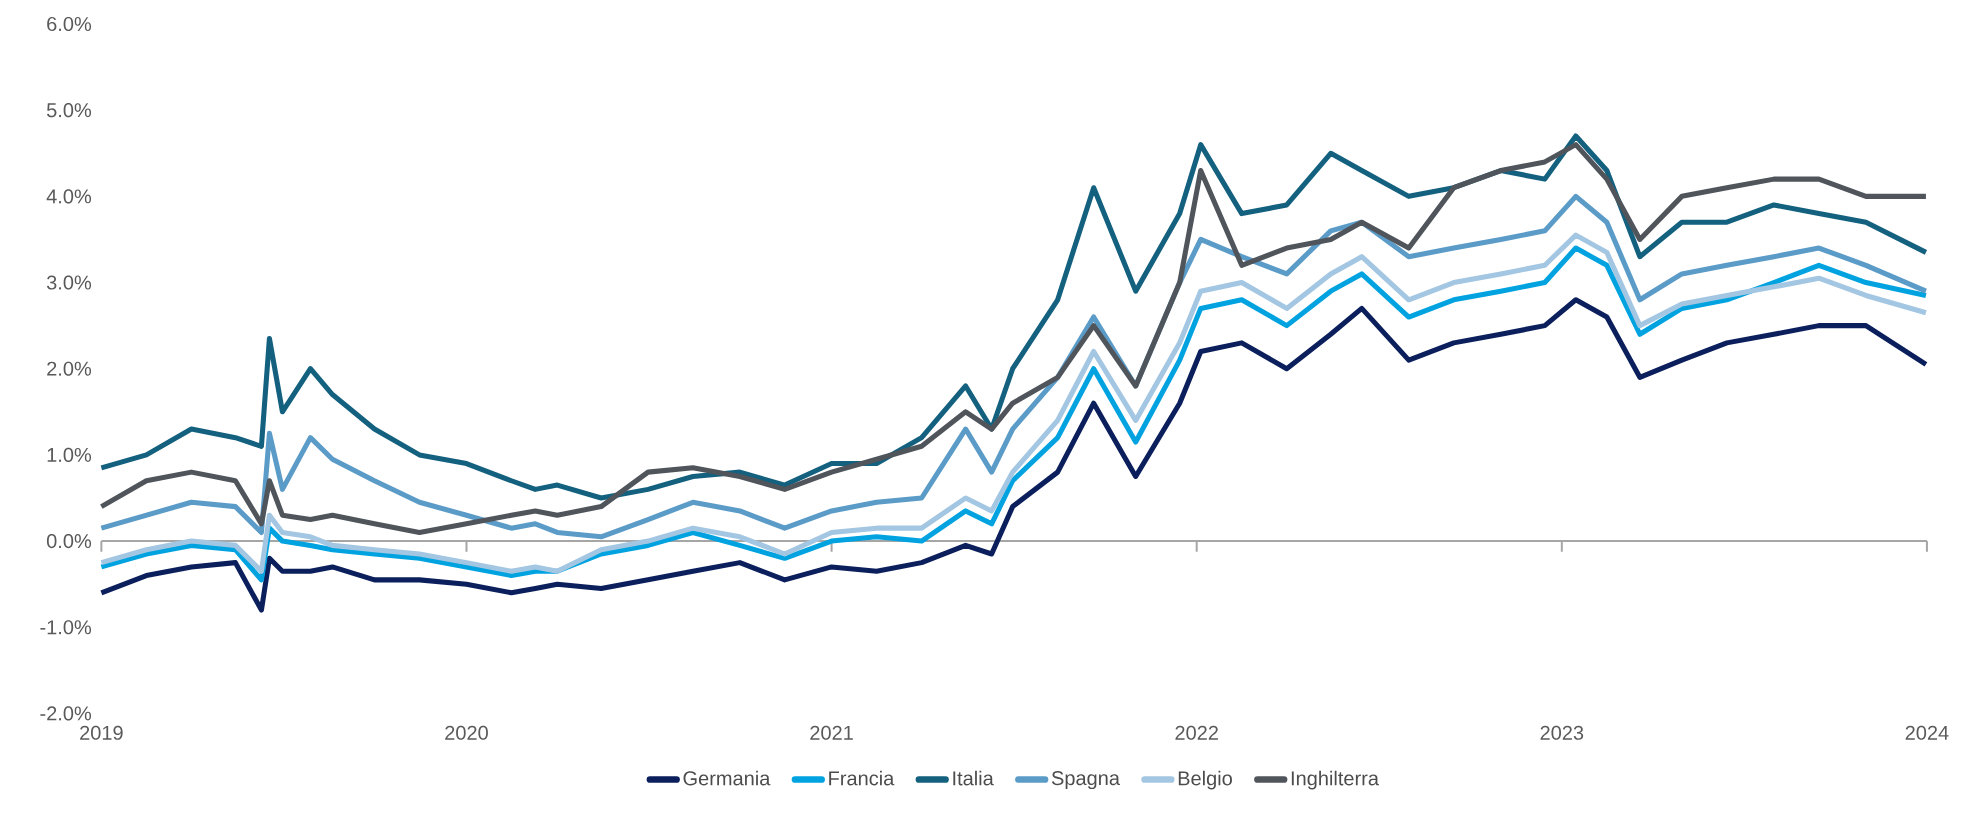  What do you see at coordinates (466, 732) in the screenshot?
I see `x-tick-label: 2020` at bounding box center [466, 732].